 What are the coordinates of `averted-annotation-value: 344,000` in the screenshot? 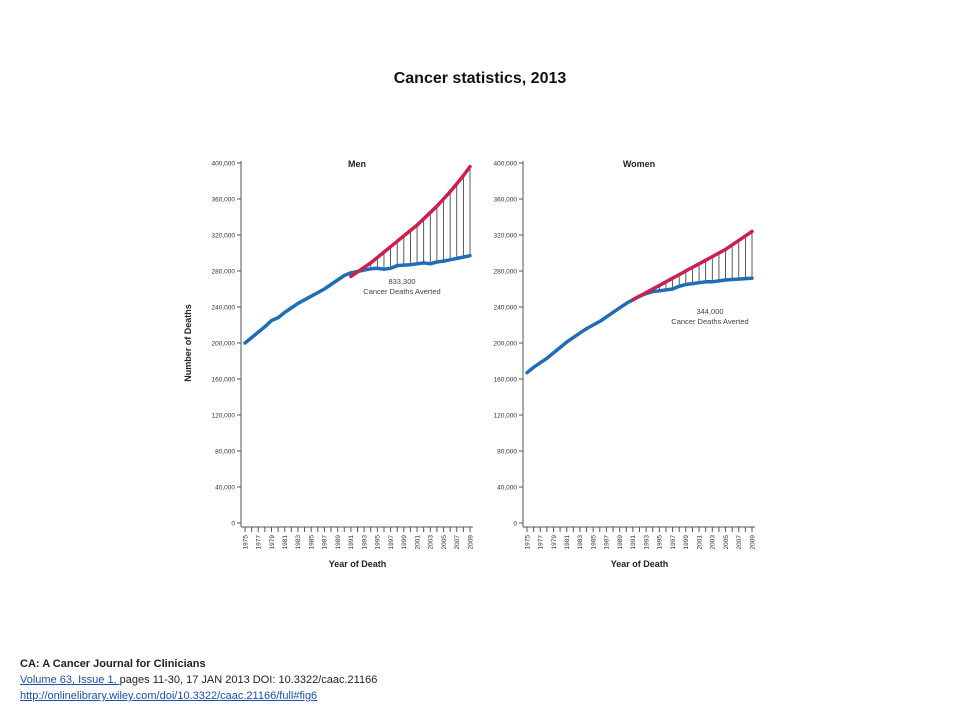 It's located at (709, 311).